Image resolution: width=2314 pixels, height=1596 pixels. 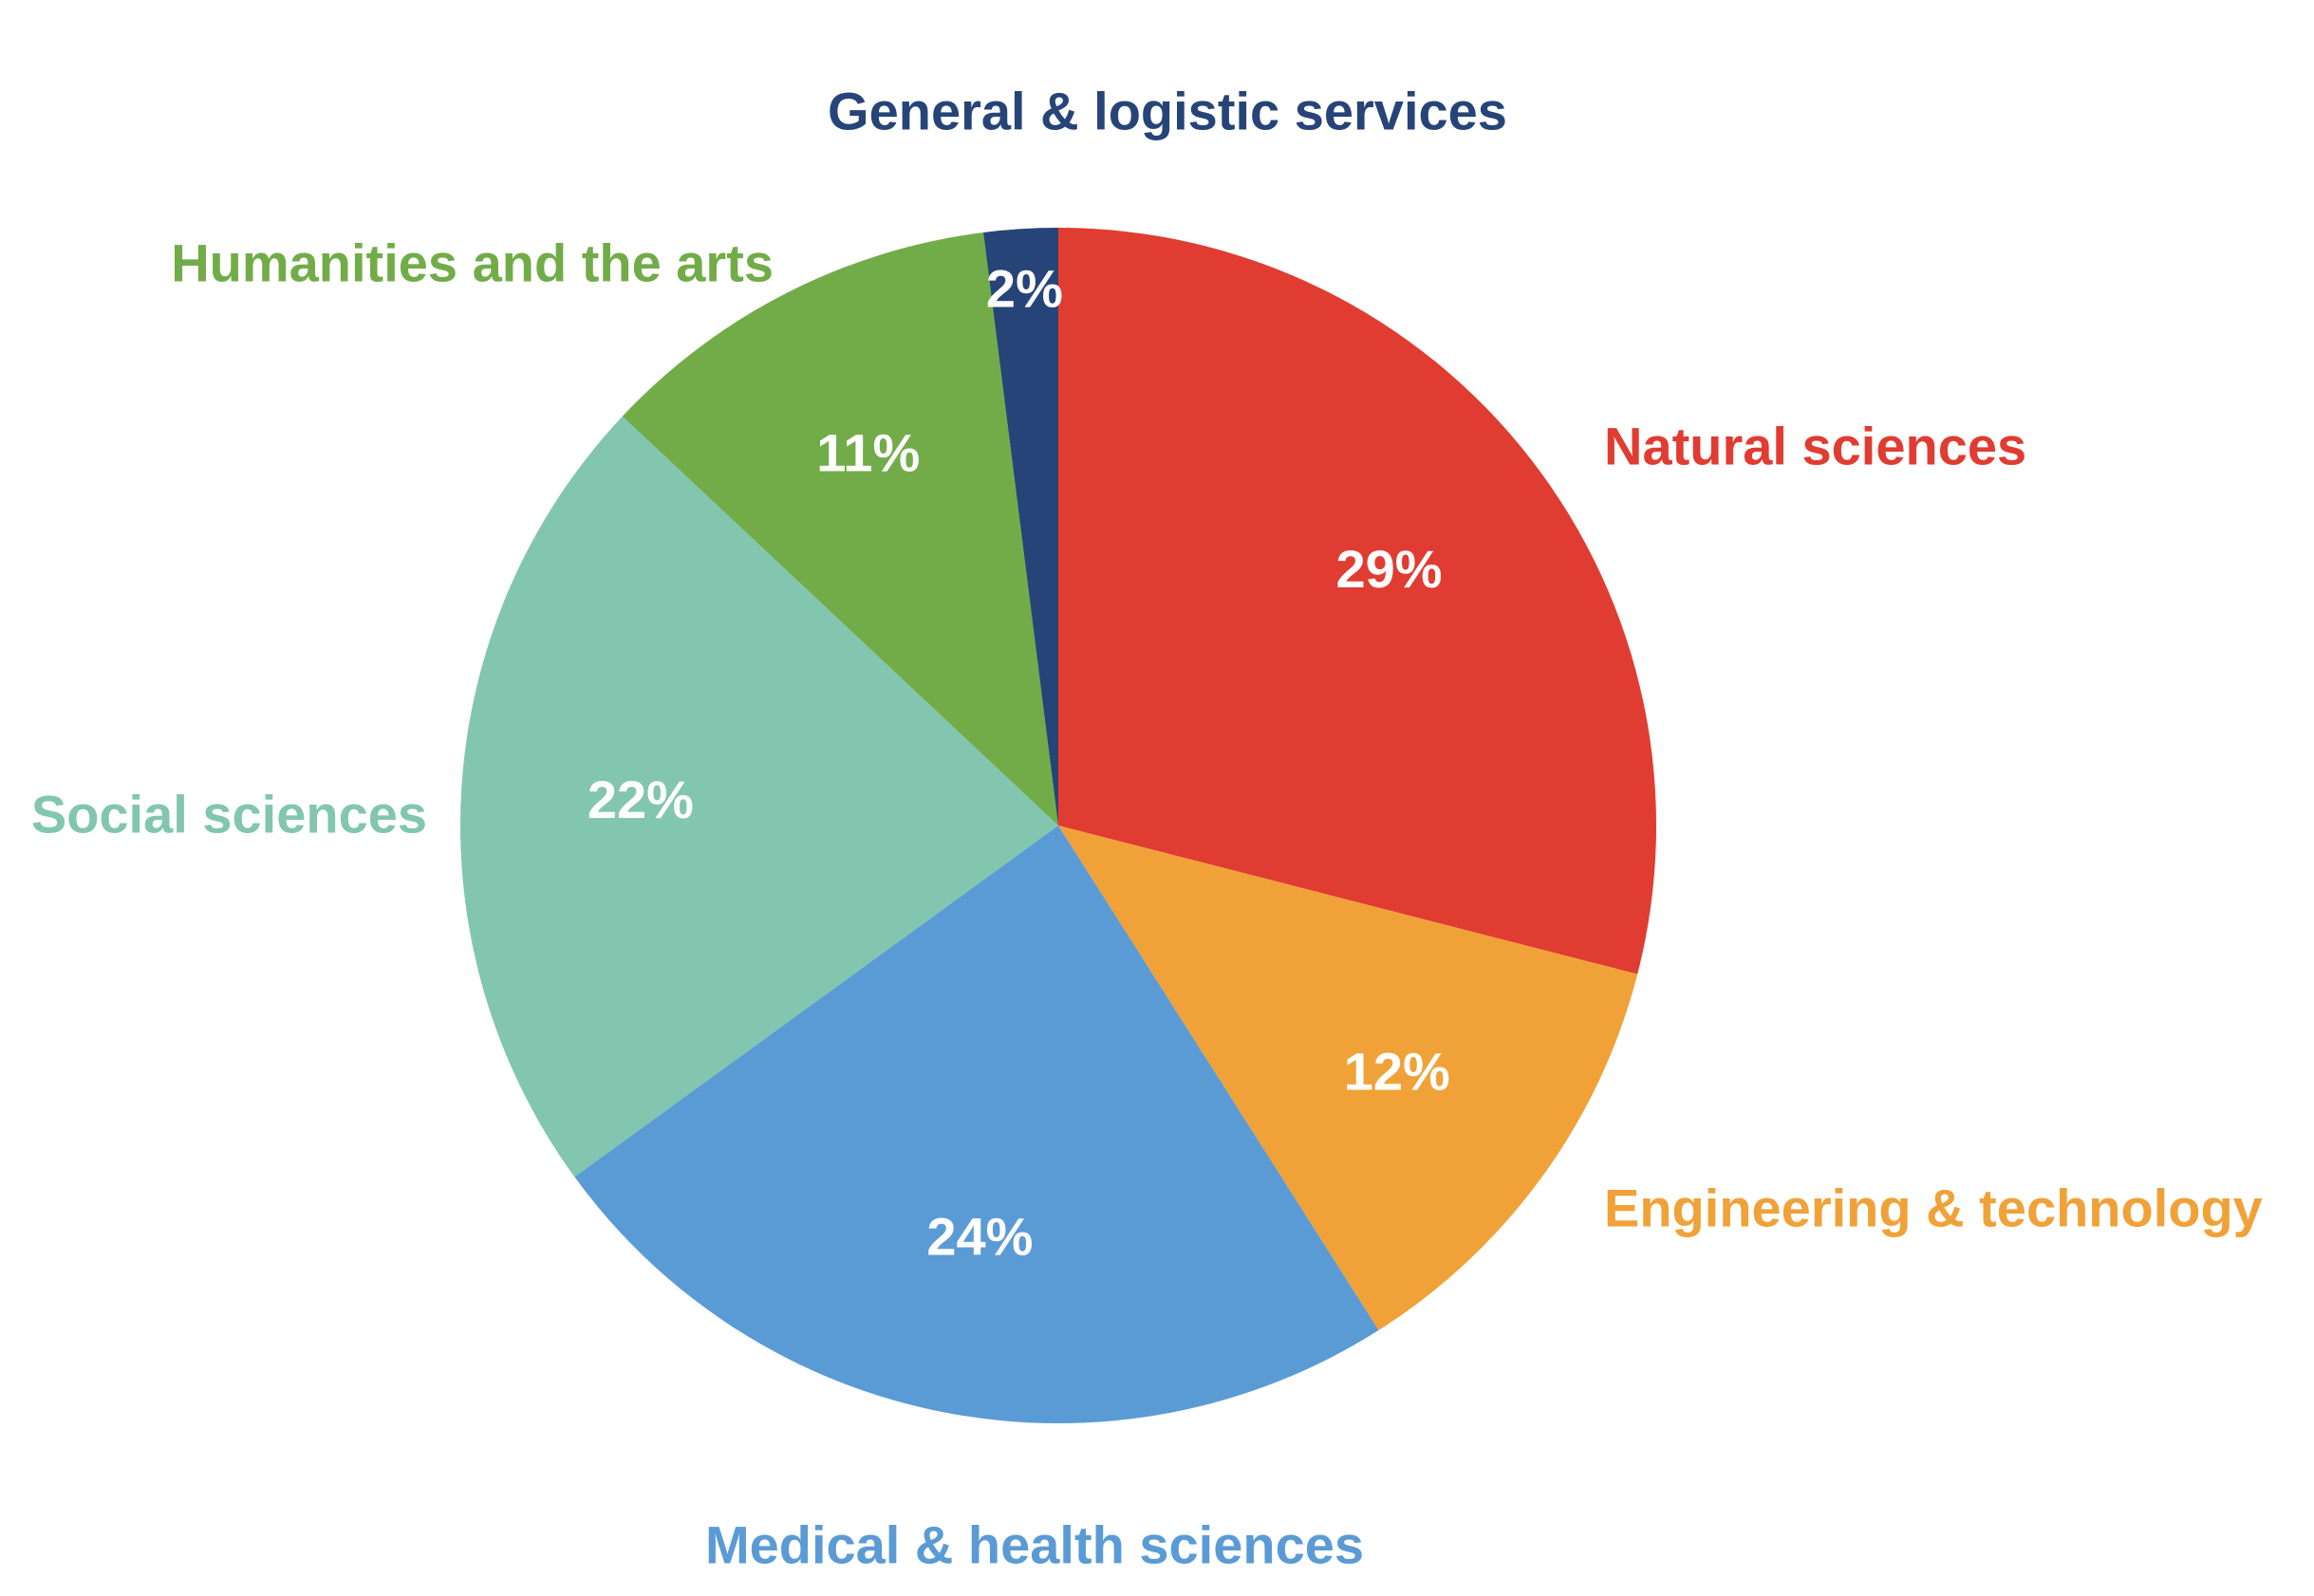 What do you see at coordinates (1024, 289) in the screenshot?
I see `percent-label-general-and-logistic-services: 2%` at bounding box center [1024, 289].